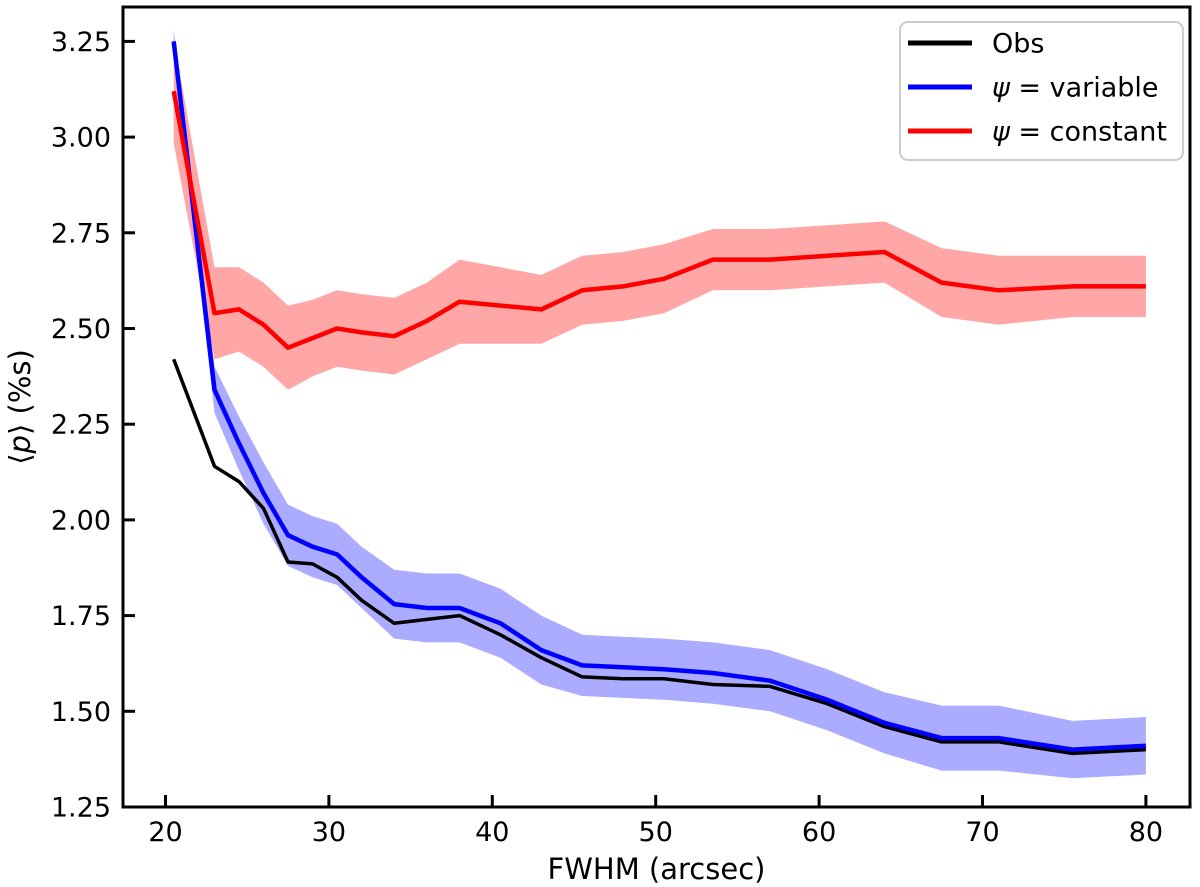 The height and width of the screenshot is (887, 1200). I want to click on y-tick-label: 2.25, so click(81, 425).